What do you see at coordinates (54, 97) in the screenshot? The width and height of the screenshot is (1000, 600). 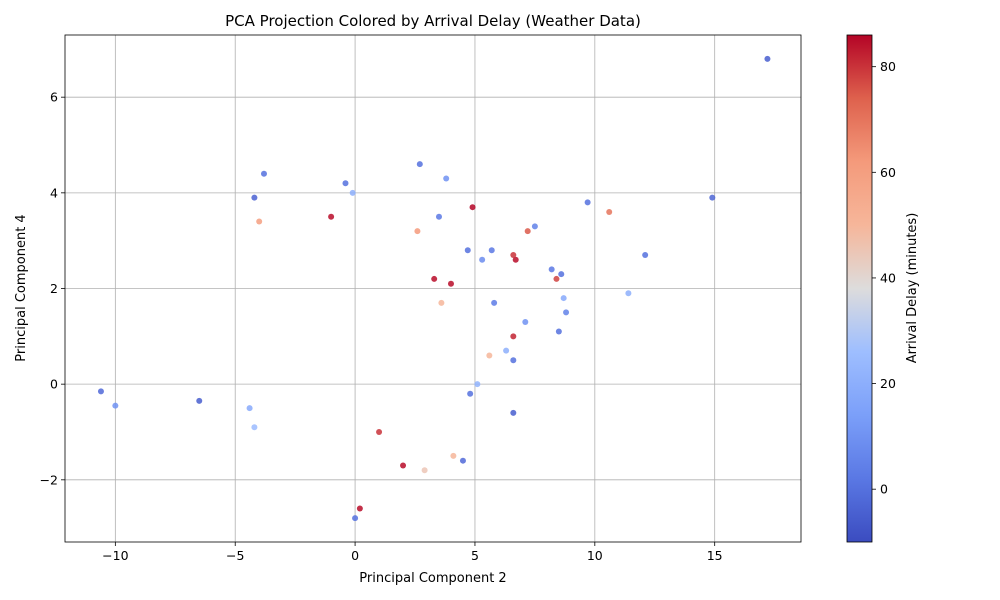 I see `y-tick-label: 6` at bounding box center [54, 97].